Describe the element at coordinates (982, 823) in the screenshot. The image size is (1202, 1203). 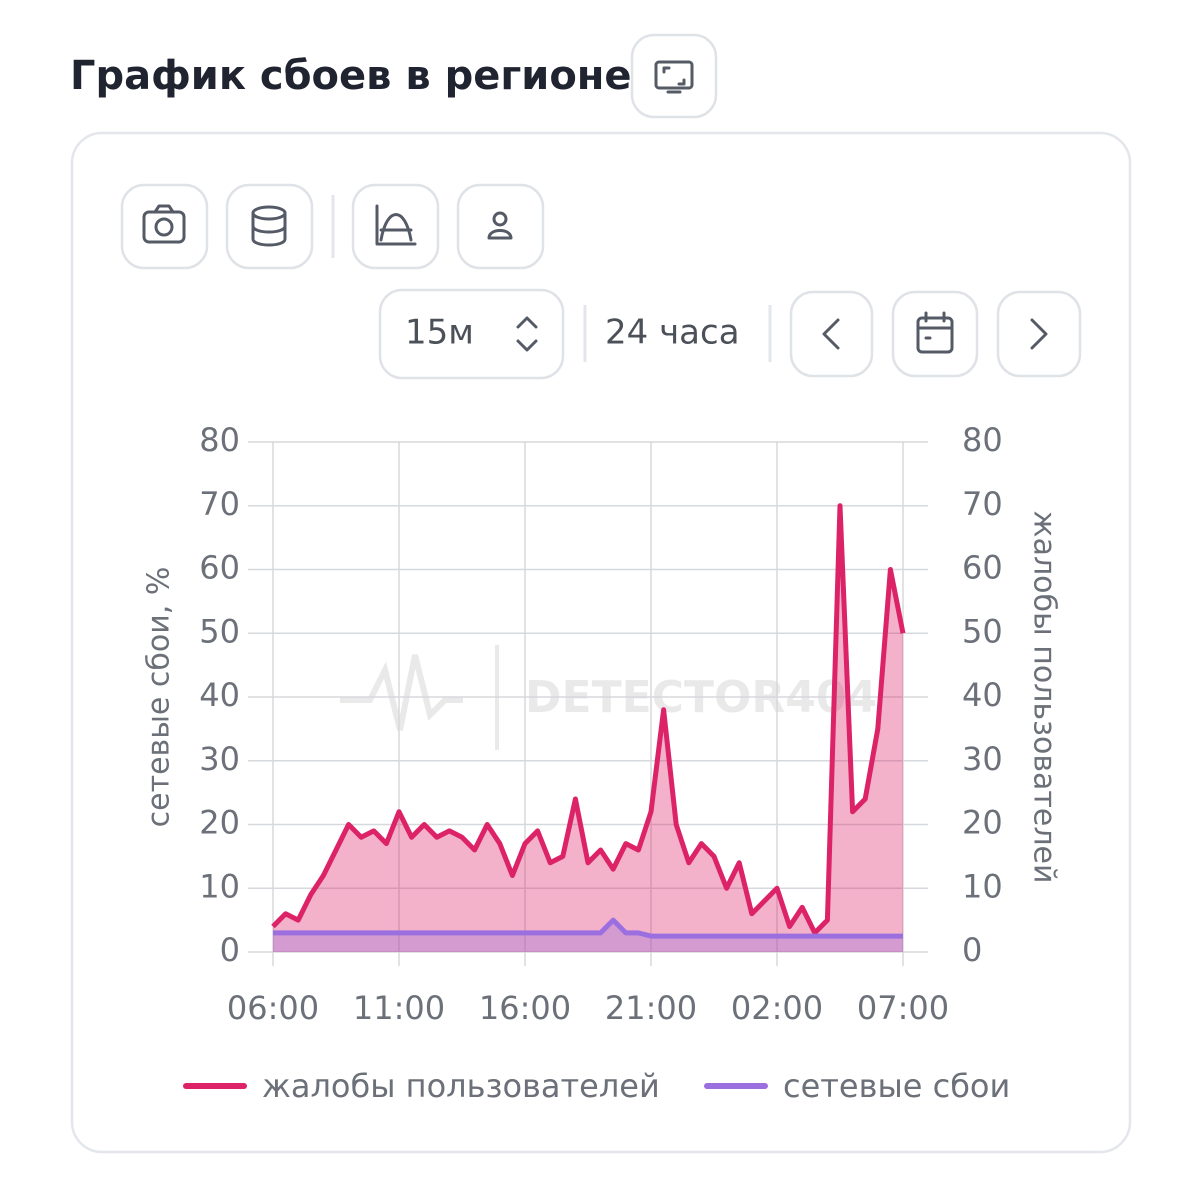
I see `y2-tick-label: 20` at that location.